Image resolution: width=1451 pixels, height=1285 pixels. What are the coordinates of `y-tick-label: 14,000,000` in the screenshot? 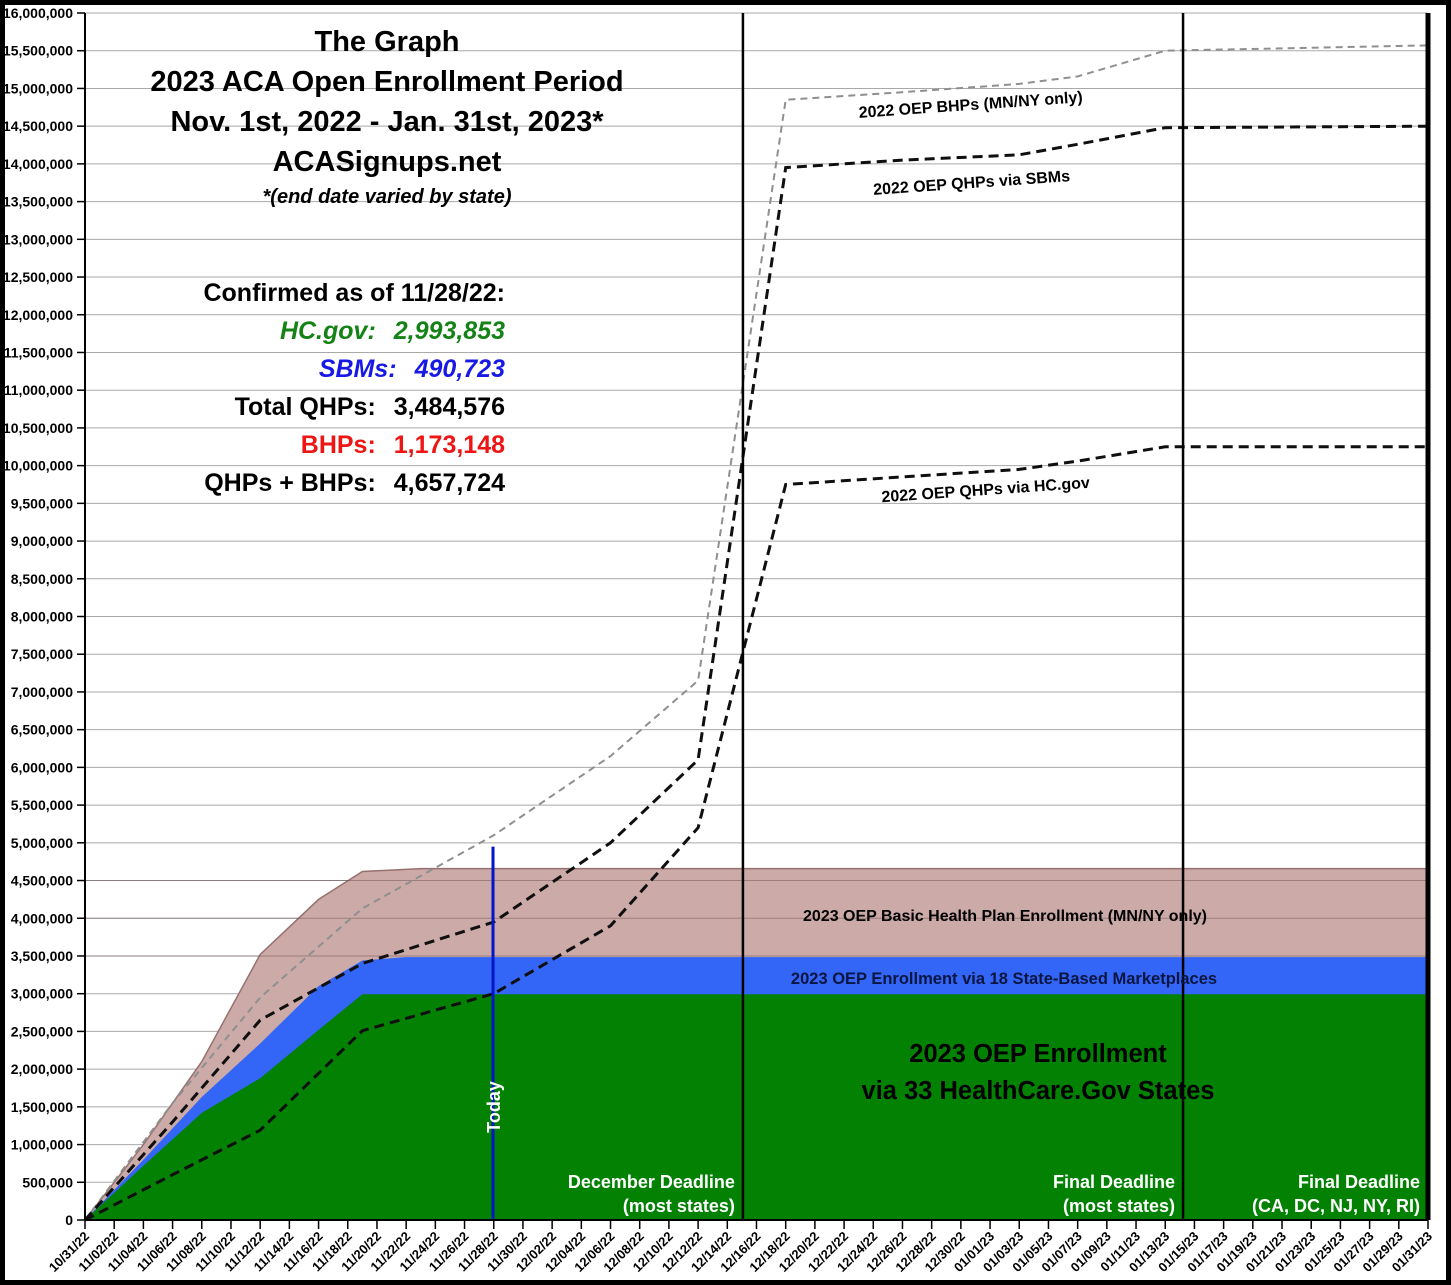 It's located at (38, 164).